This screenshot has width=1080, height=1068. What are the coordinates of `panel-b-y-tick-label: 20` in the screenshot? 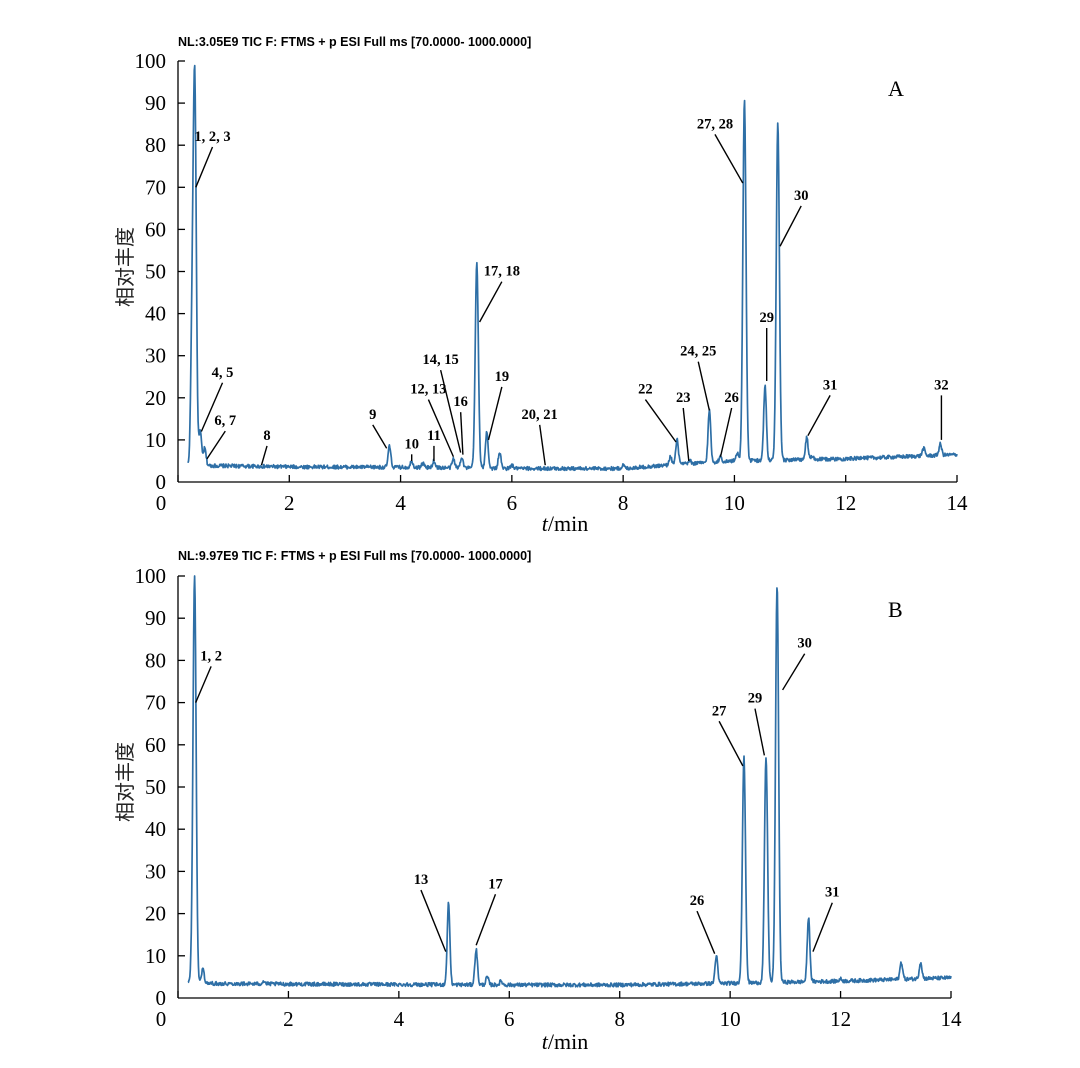 It's located at (155, 914).